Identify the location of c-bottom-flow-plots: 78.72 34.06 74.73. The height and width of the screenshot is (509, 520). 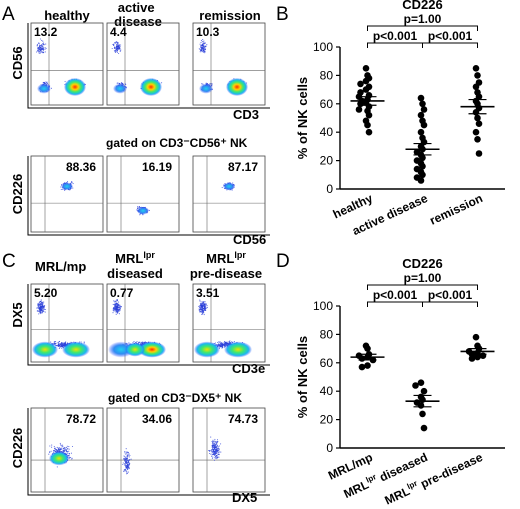
(148, 450).